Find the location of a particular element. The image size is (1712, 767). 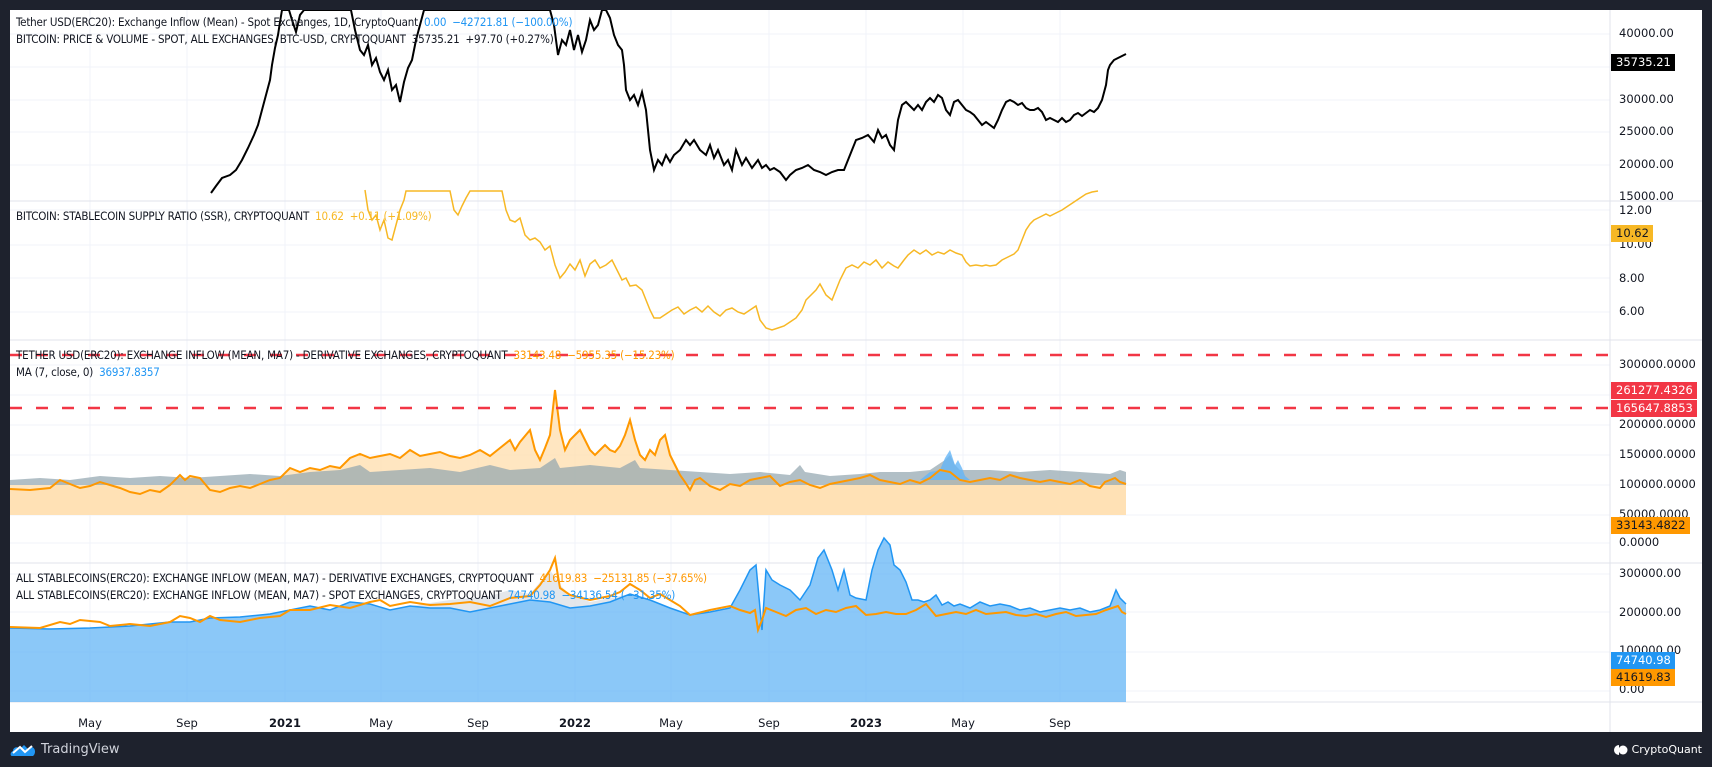

tether-derivative-line is located at coordinates (568, 442).